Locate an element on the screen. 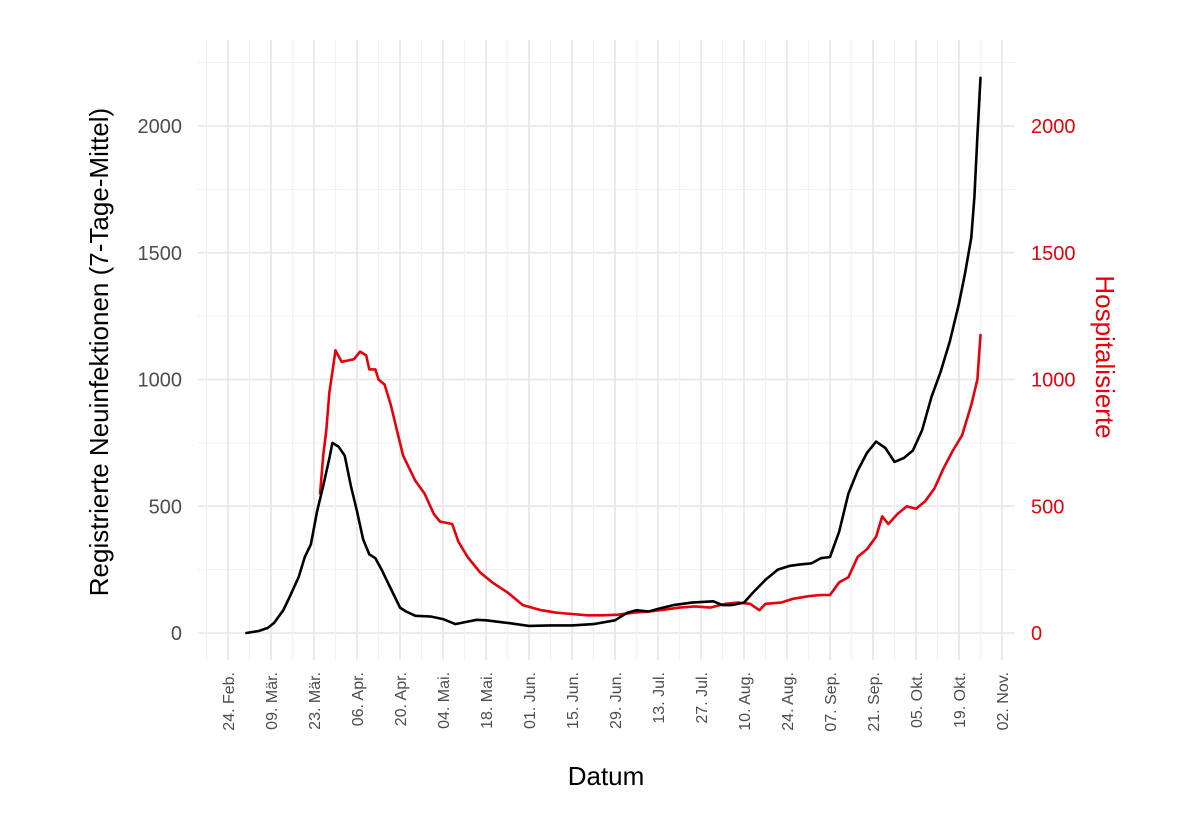  y-tick-label-left: 500 is located at coordinates (165, 507).